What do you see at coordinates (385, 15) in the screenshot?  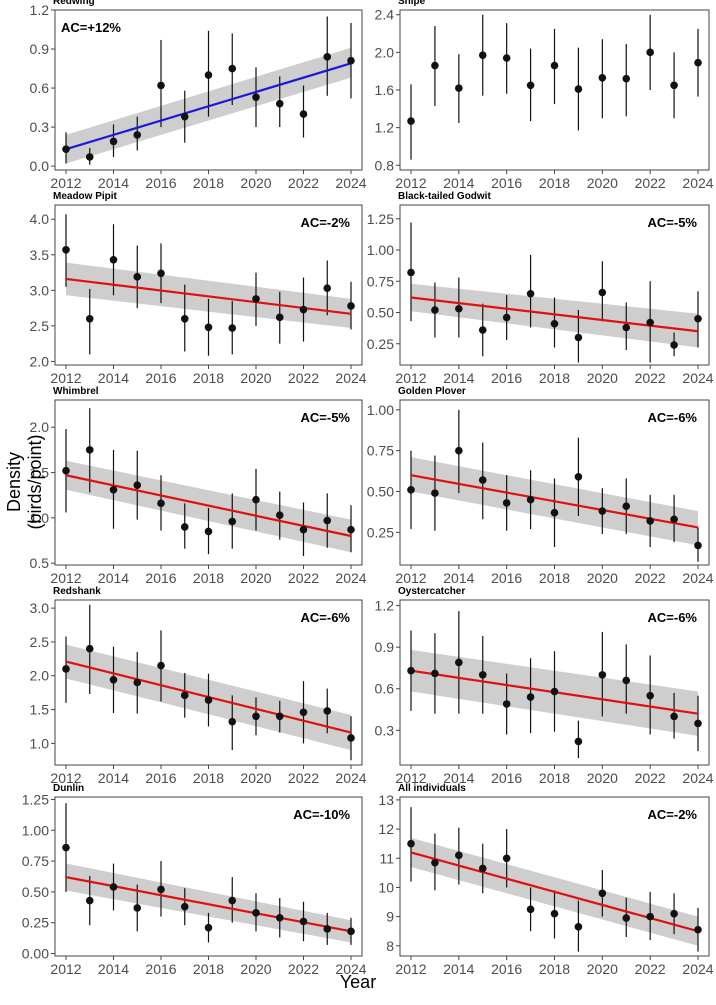 I see `y-tick-label: 2.4` at bounding box center [385, 15].